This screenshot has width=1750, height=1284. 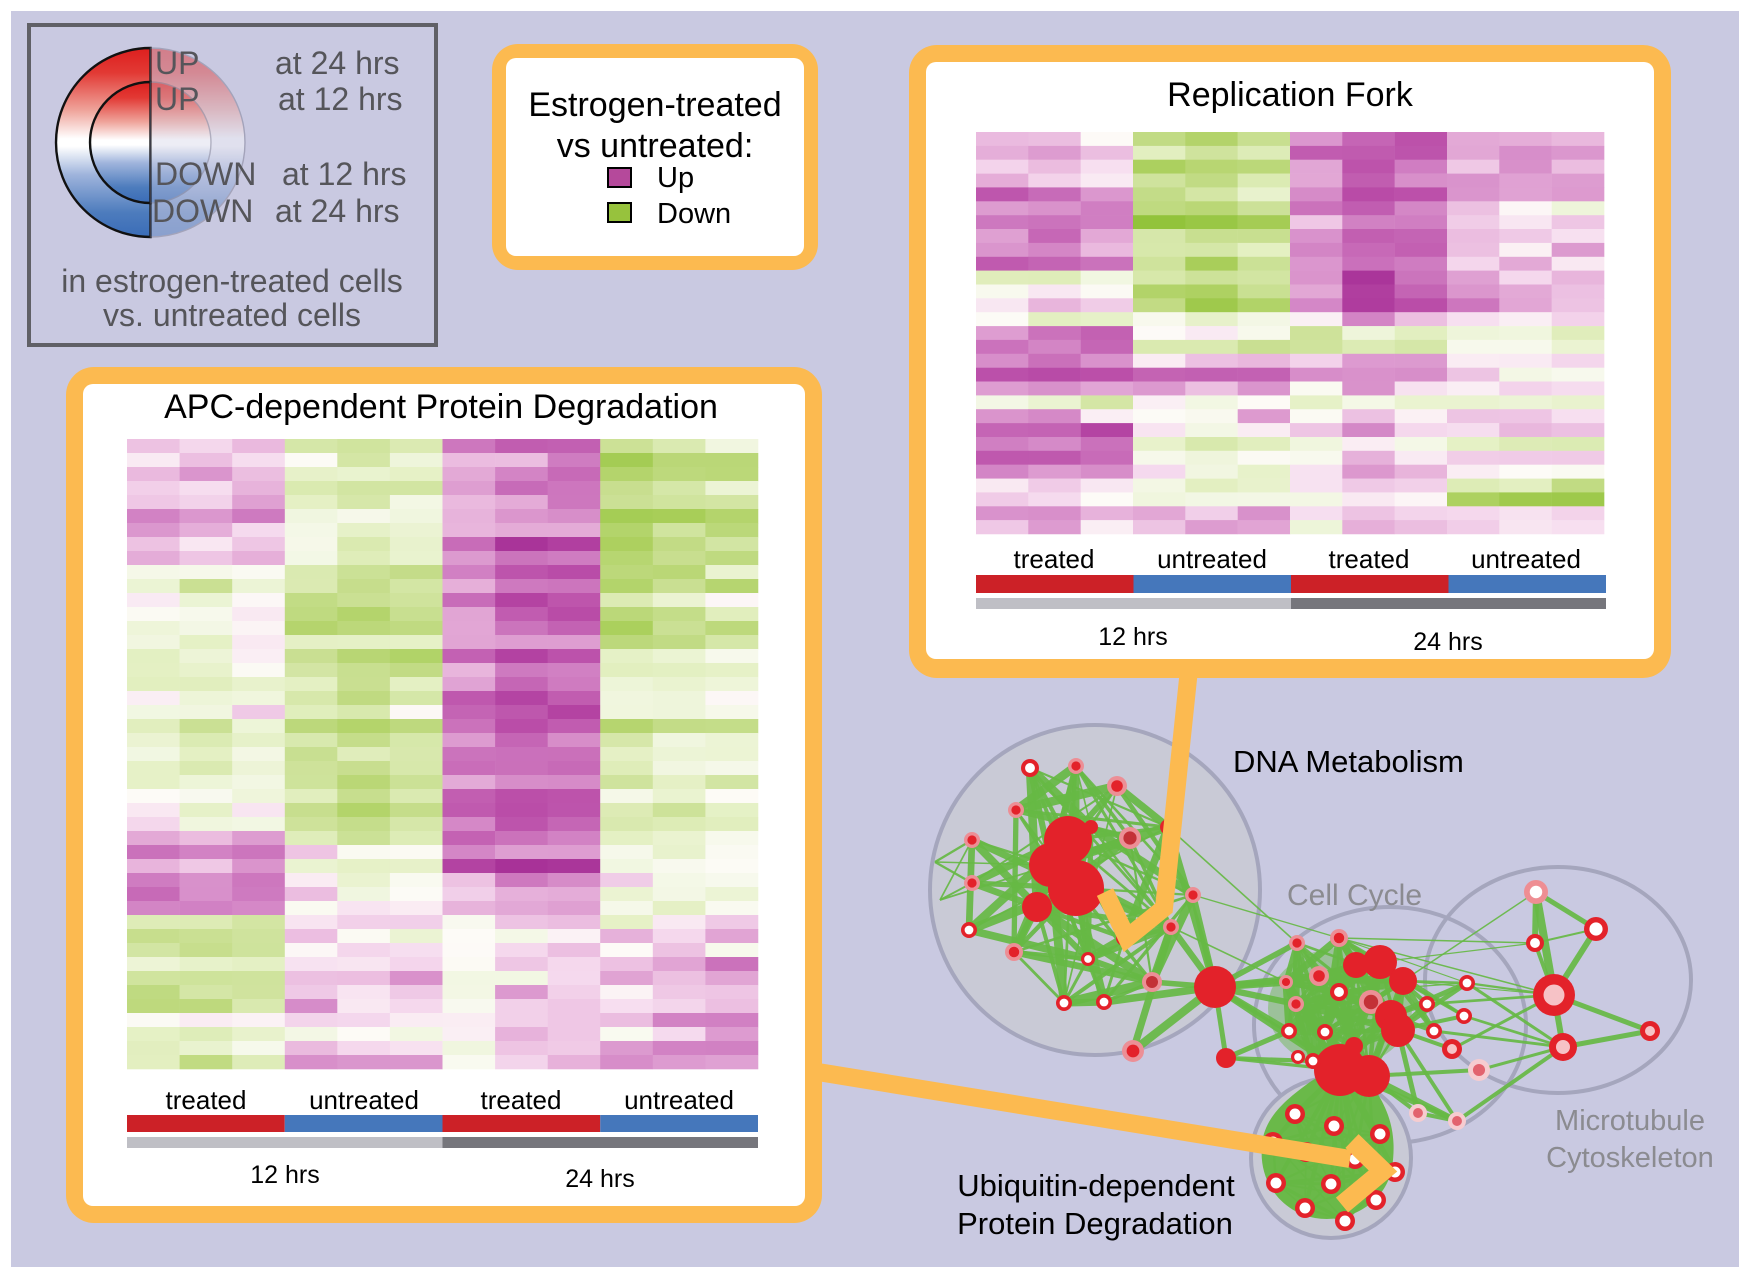 What do you see at coordinates (655, 146) in the screenshot?
I see `svg-text: vs untreated:` at bounding box center [655, 146].